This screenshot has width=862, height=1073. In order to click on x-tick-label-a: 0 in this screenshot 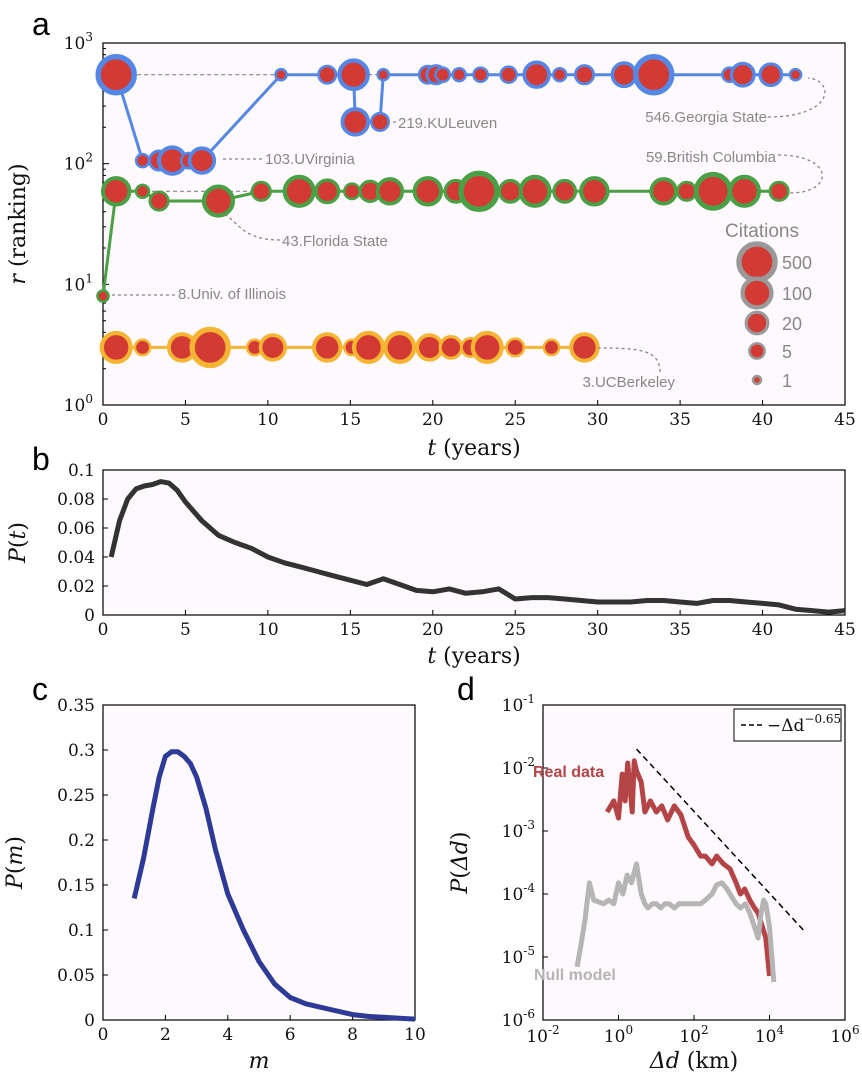, I will do `click(103, 420)`.